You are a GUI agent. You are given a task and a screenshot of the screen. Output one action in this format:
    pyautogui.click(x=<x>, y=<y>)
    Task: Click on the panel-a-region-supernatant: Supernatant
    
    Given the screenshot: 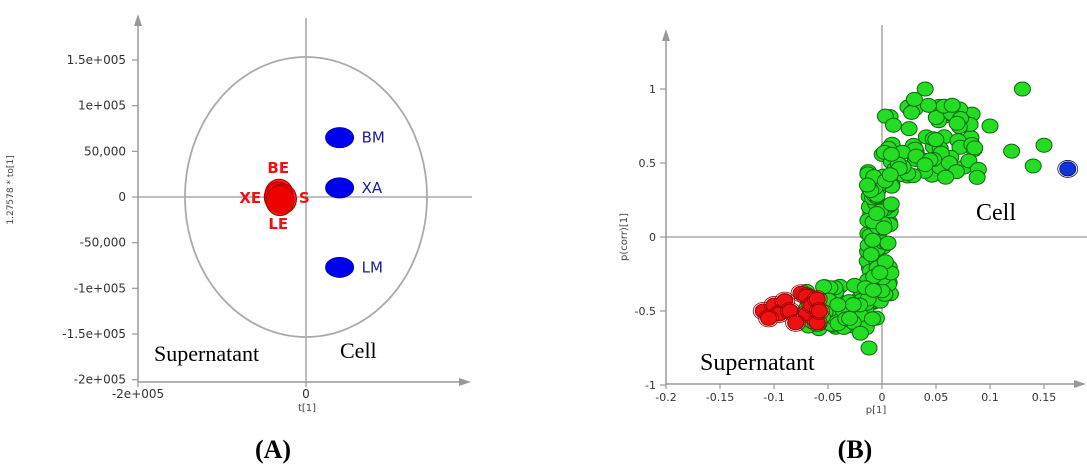 What is the action you would take?
    pyautogui.click(x=206, y=353)
    